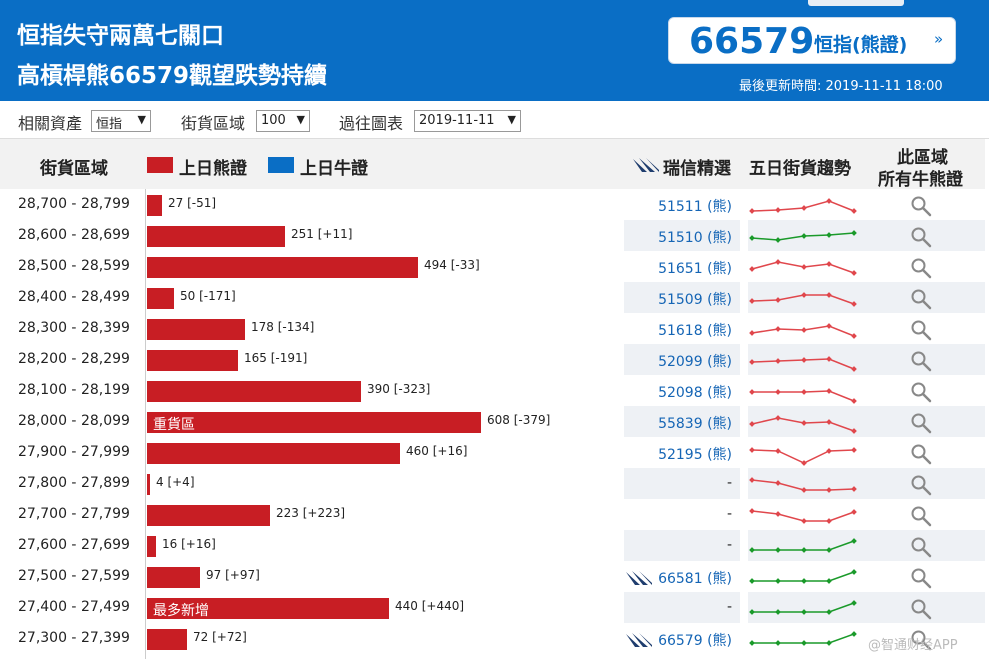  I want to click on bar-value-label: 390 [-323], so click(399, 389).